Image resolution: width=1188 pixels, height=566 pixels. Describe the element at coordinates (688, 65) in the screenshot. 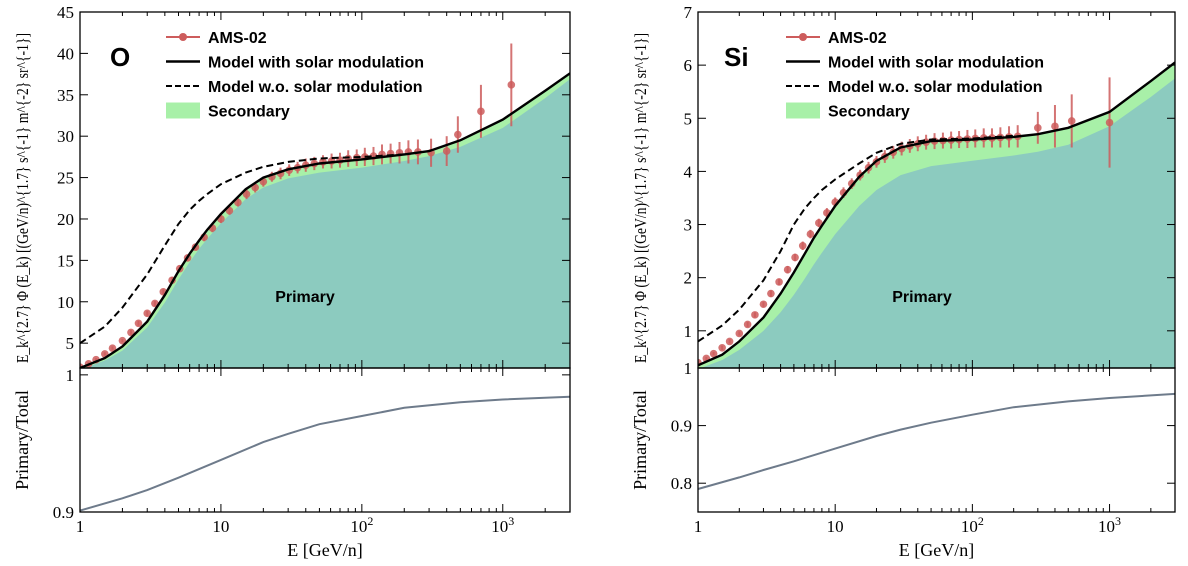

I see `y-tick-label: 6` at that location.